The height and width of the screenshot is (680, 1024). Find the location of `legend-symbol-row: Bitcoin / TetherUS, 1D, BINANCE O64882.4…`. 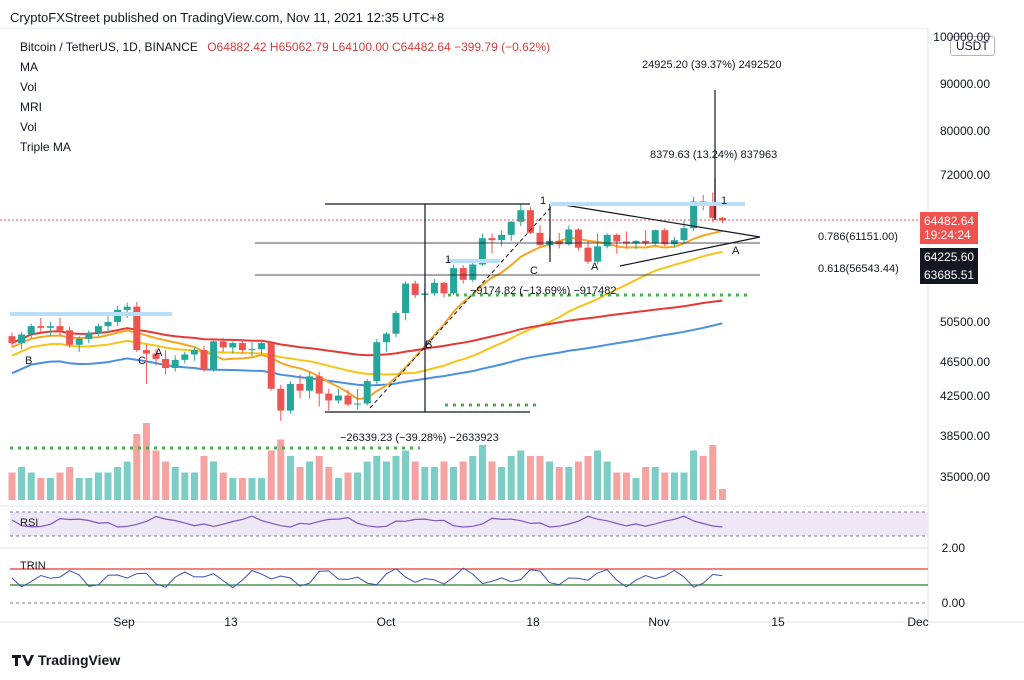

legend-symbol-row: Bitcoin / TetherUS, 1D, BINANCE O64882.4… is located at coordinates (285, 47).